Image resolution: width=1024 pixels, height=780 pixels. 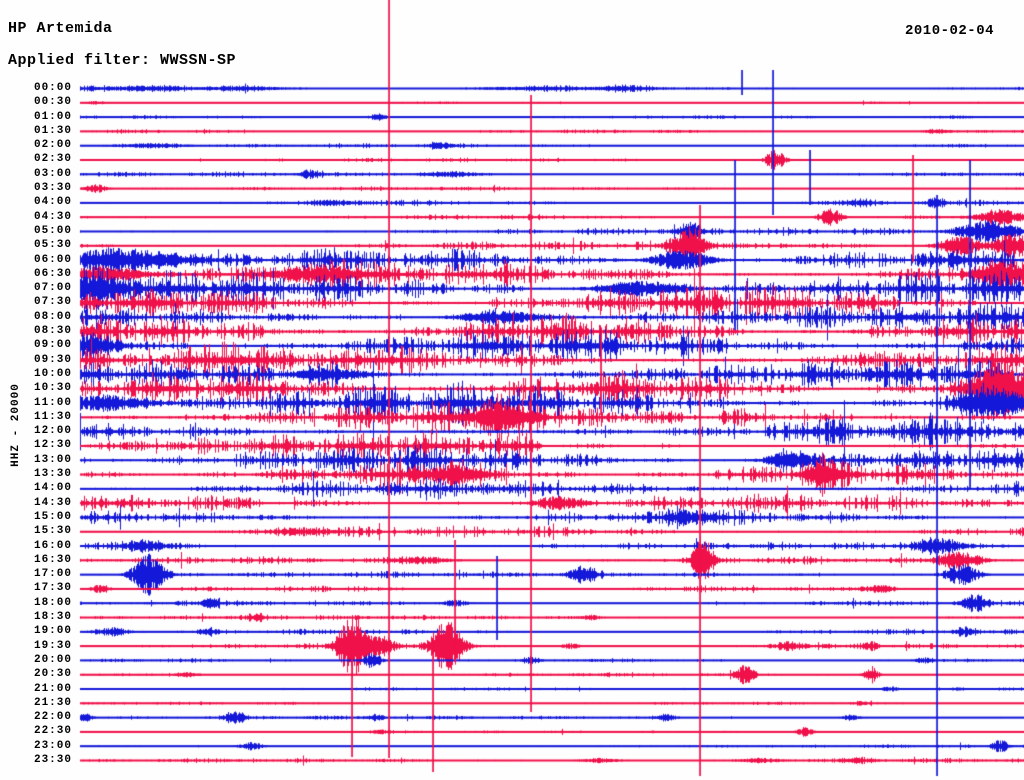 I want to click on time-label-16:30: 16:30, so click(x=52, y=559).